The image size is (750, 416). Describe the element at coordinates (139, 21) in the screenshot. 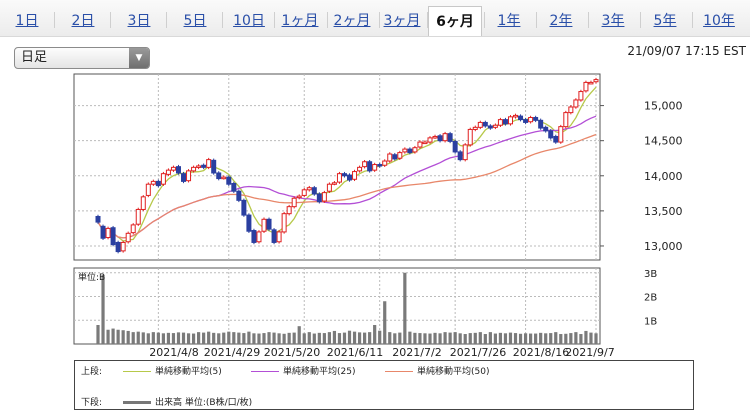

I see `tab-3: 3日` at that location.